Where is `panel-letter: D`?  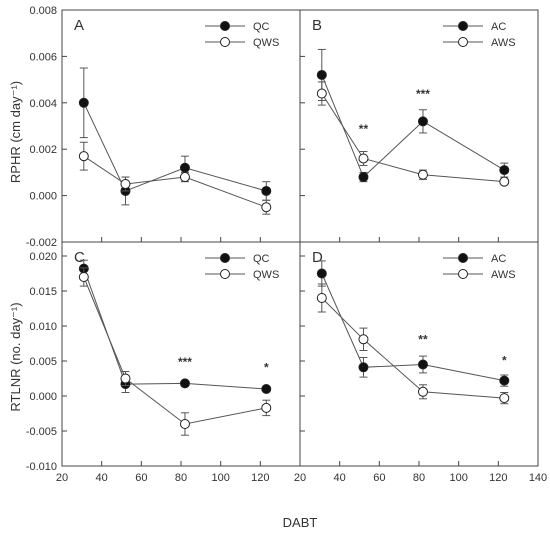 panel-letter: D is located at coordinates (317, 257).